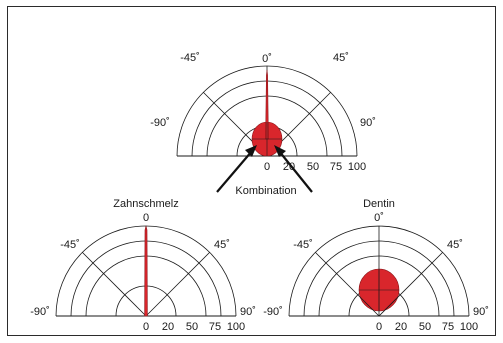 Image resolution: width=503 pixels, height=343 pixels. What do you see at coordinates (379, 204) in the screenshot?
I see `diagram-title: Dentin` at bounding box center [379, 204].